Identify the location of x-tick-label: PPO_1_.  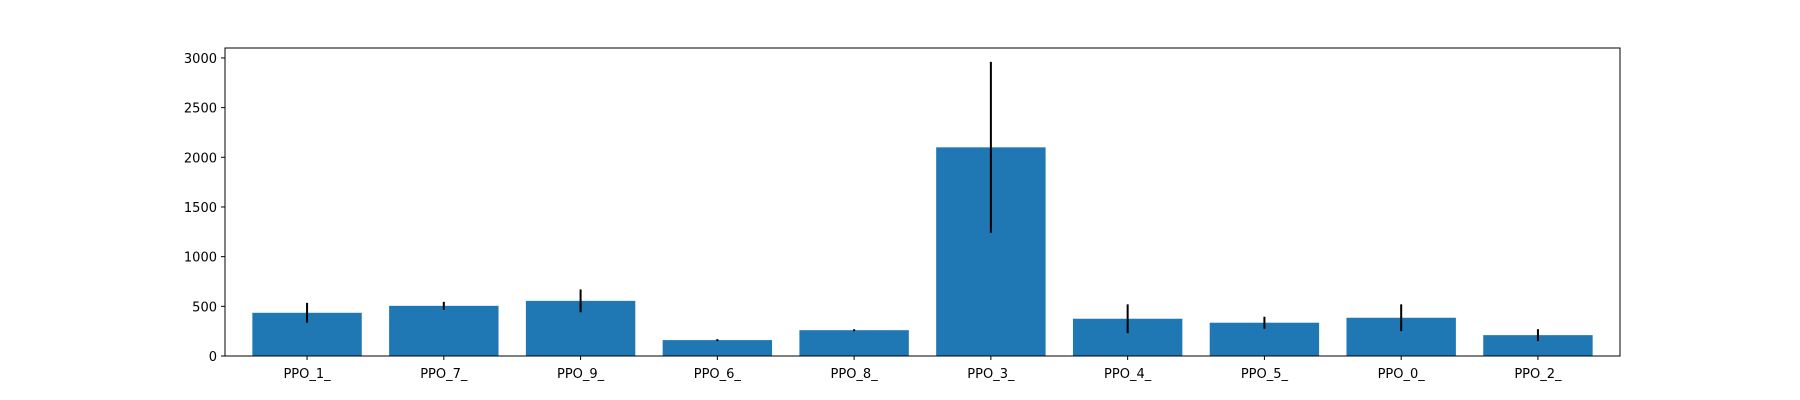
(307, 374).